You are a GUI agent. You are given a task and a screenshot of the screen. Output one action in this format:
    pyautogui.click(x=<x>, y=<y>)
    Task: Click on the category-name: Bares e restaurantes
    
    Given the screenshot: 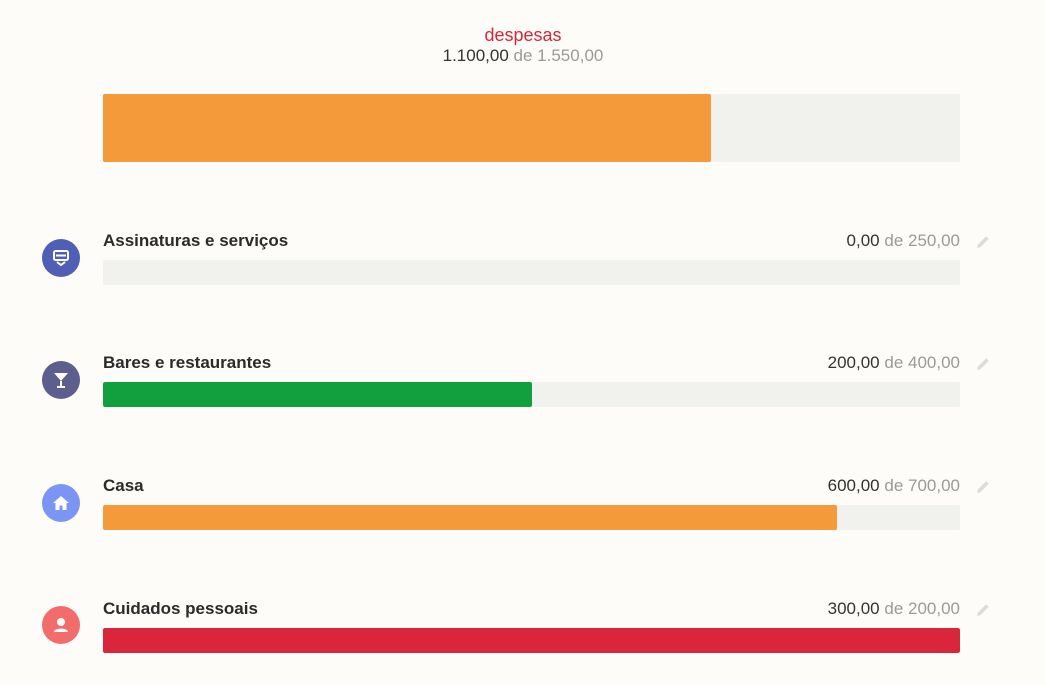 What is the action you would take?
    pyautogui.click(x=187, y=362)
    